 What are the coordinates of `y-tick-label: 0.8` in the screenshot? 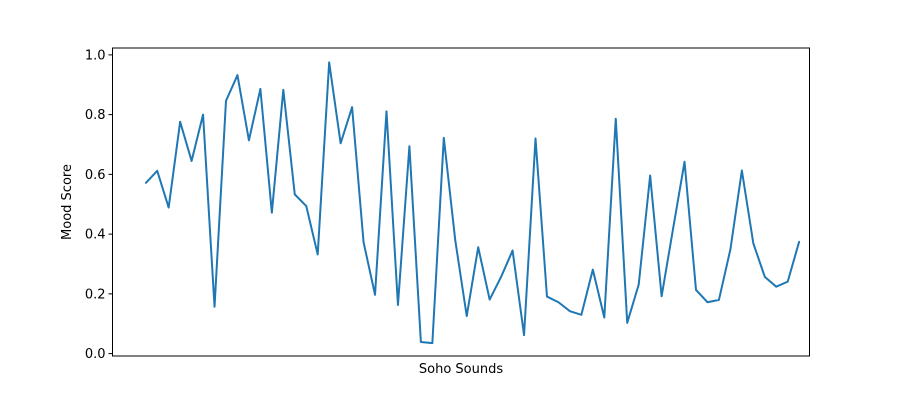 It's located at (95, 115).